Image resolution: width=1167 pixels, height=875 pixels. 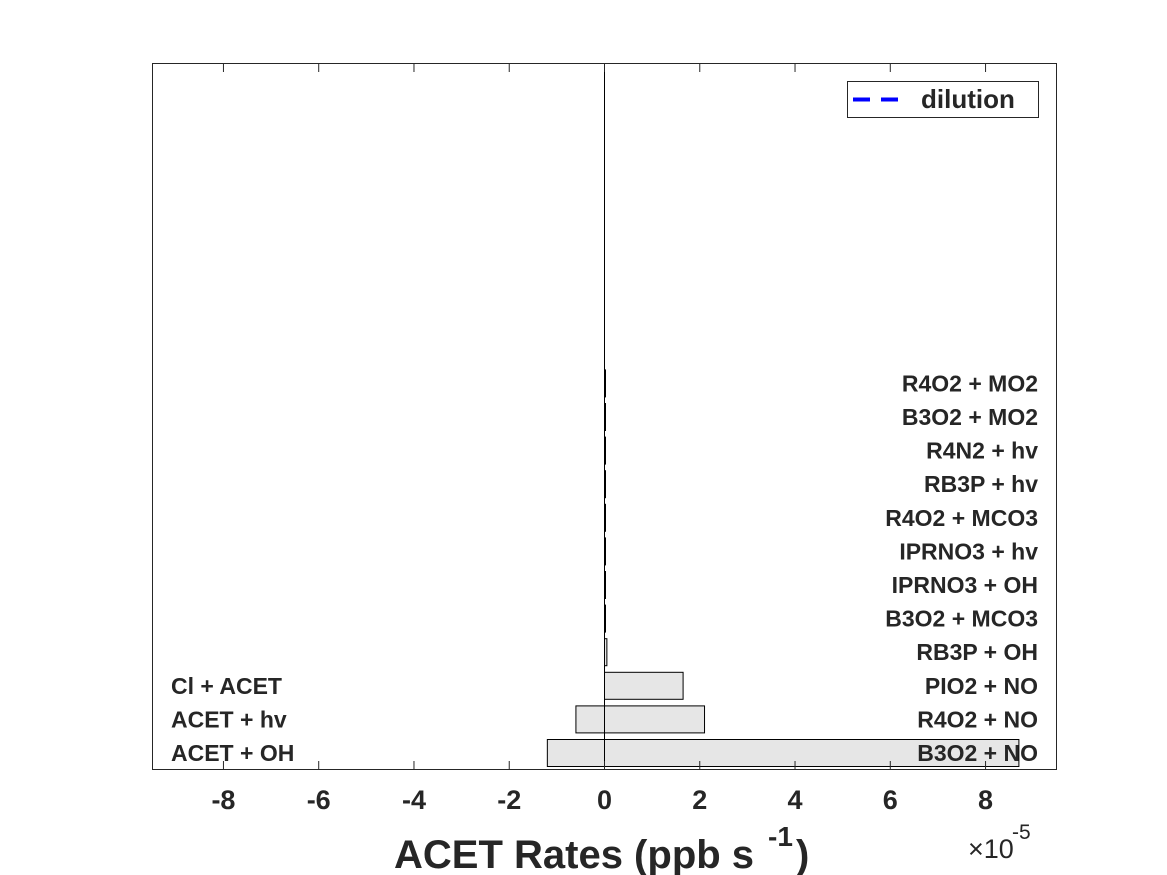 What do you see at coordinates (981, 484) in the screenshot?
I see `production-label: RB3P + hv` at bounding box center [981, 484].